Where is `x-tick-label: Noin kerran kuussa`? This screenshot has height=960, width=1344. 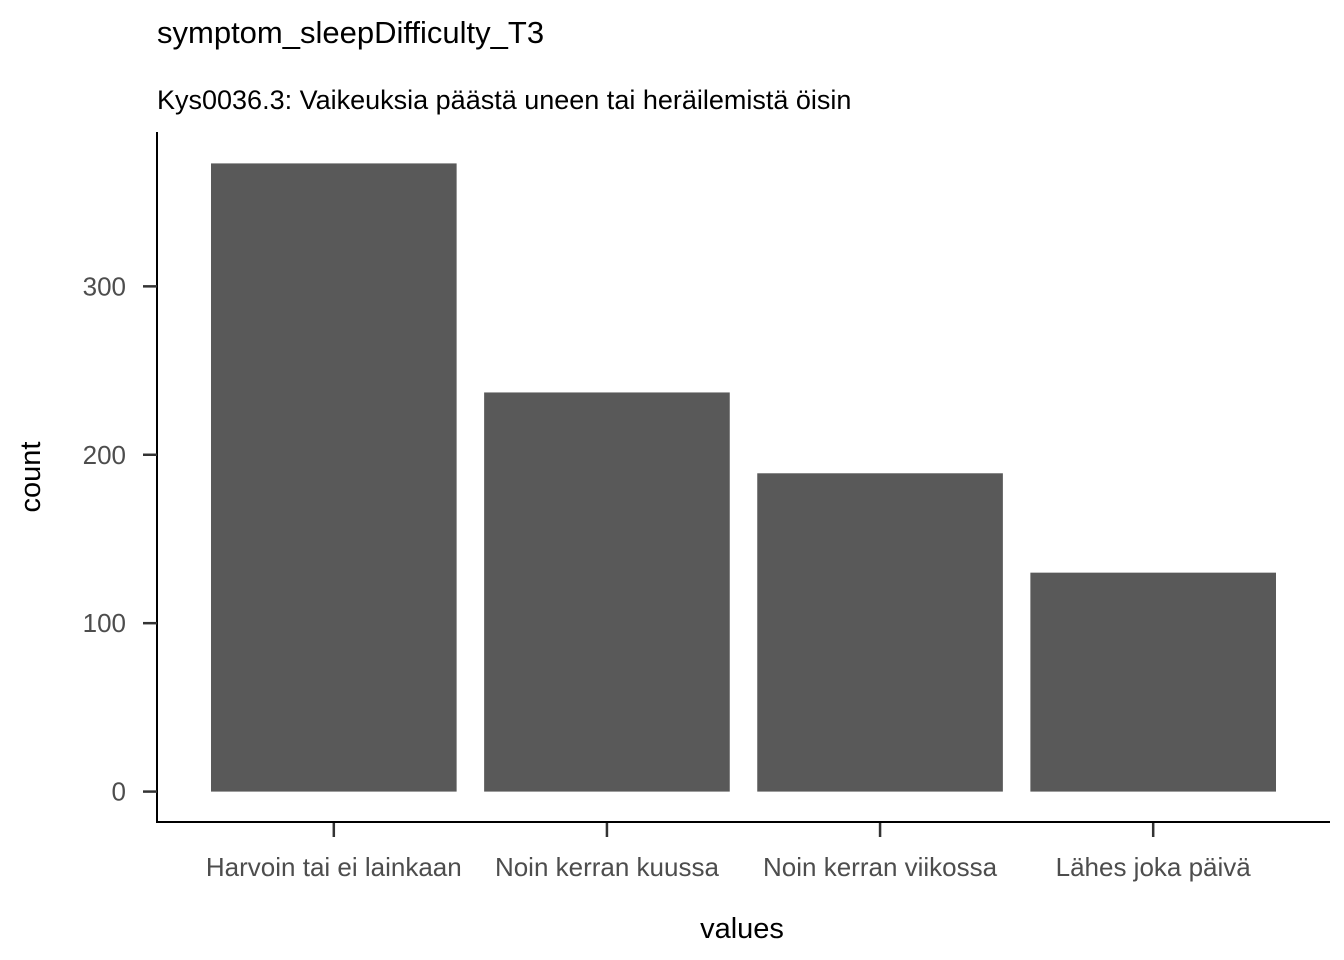
x-tick-label: Noin kerran kuussa is located at coordinates (607, 867).